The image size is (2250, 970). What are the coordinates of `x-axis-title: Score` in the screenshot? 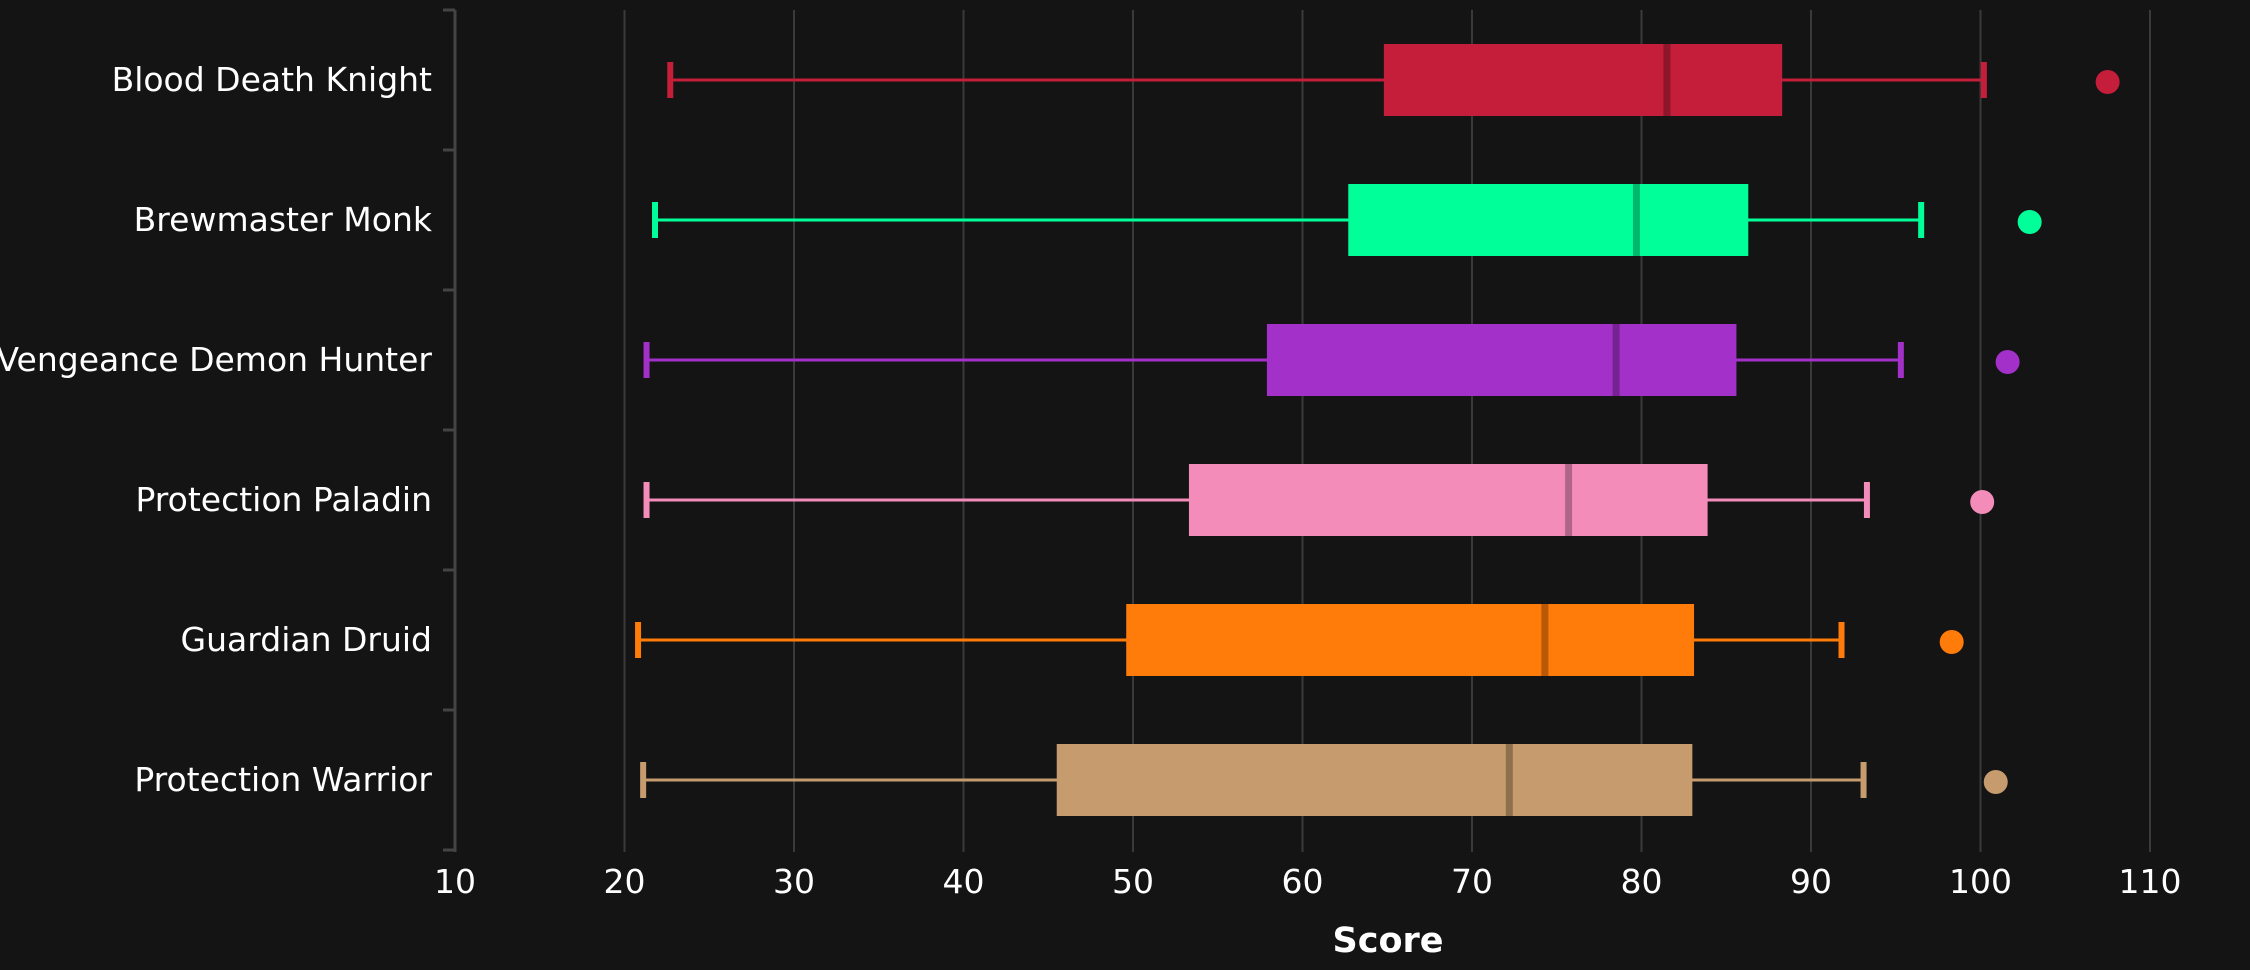 It's located at (1388, 941).